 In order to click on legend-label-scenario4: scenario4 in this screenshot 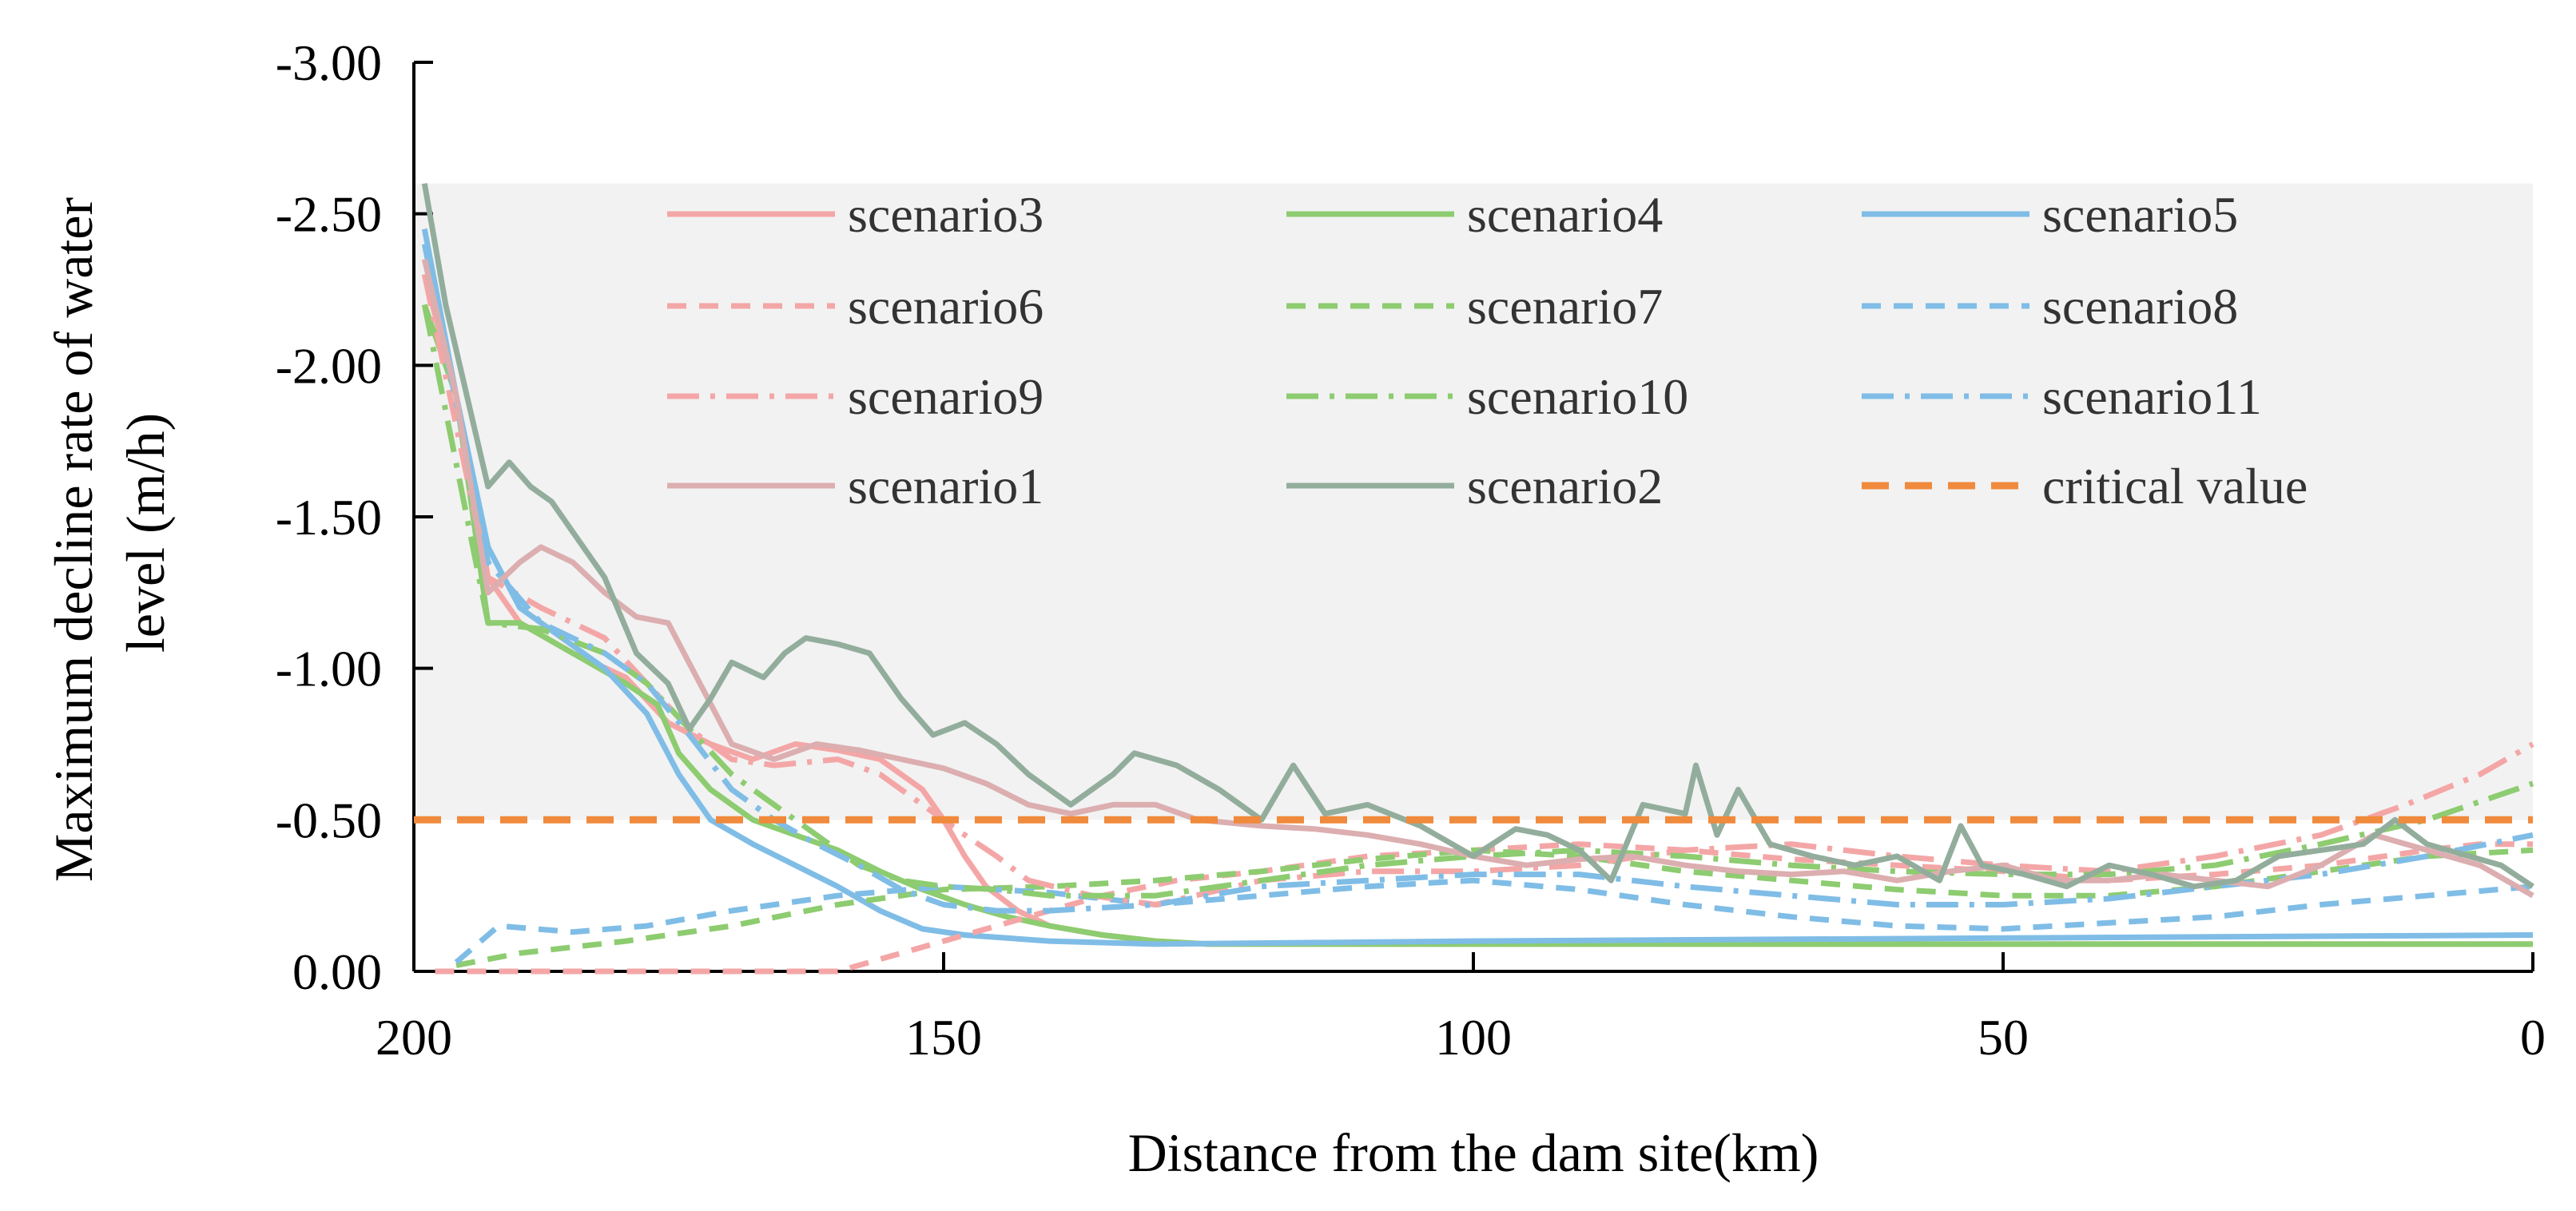, I will do `click(1565, 214)`.